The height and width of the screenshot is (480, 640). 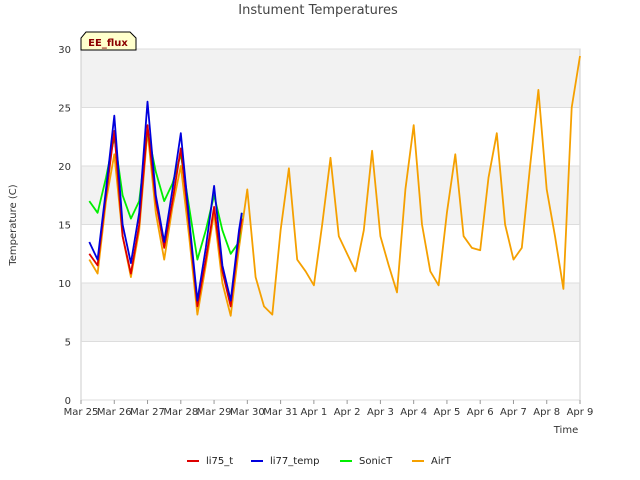 What do you see at coordinates (68, 343) in the screenshot?
I see `y-tick-label: 5` at bounding box center [68, 343].